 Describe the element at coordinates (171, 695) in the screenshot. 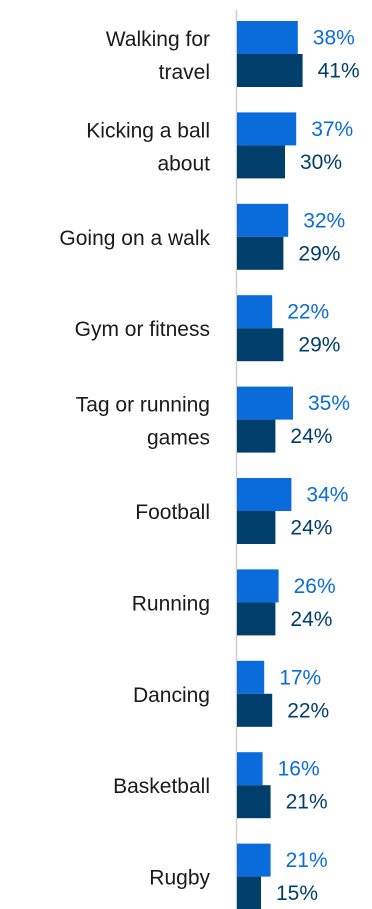

I see `category-label-7: Dancing` at that location.